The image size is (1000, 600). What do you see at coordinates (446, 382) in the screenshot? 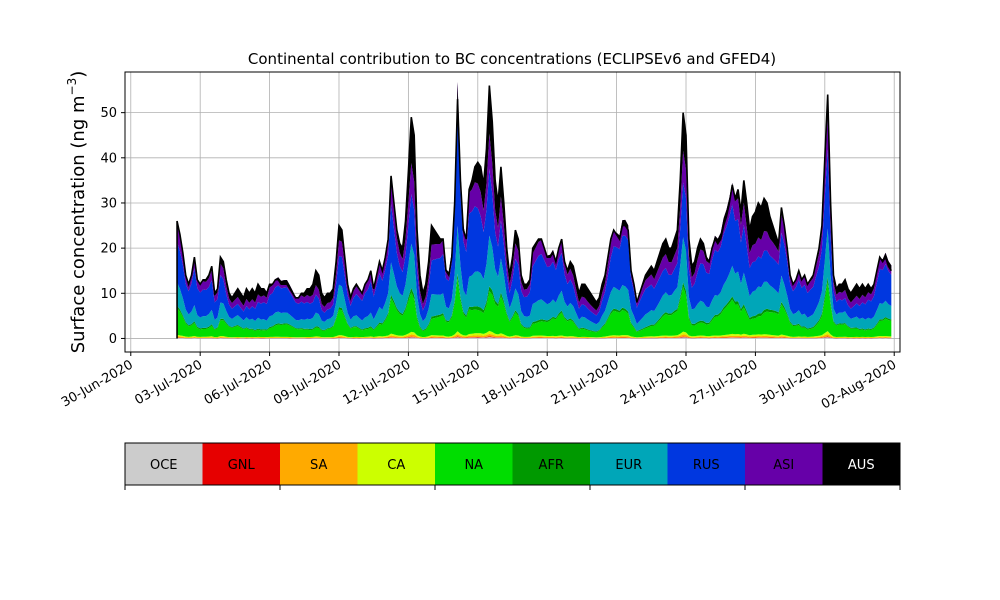
I see `x-tick-label: 15-Jul-2020` at bounding box center [446, 382].